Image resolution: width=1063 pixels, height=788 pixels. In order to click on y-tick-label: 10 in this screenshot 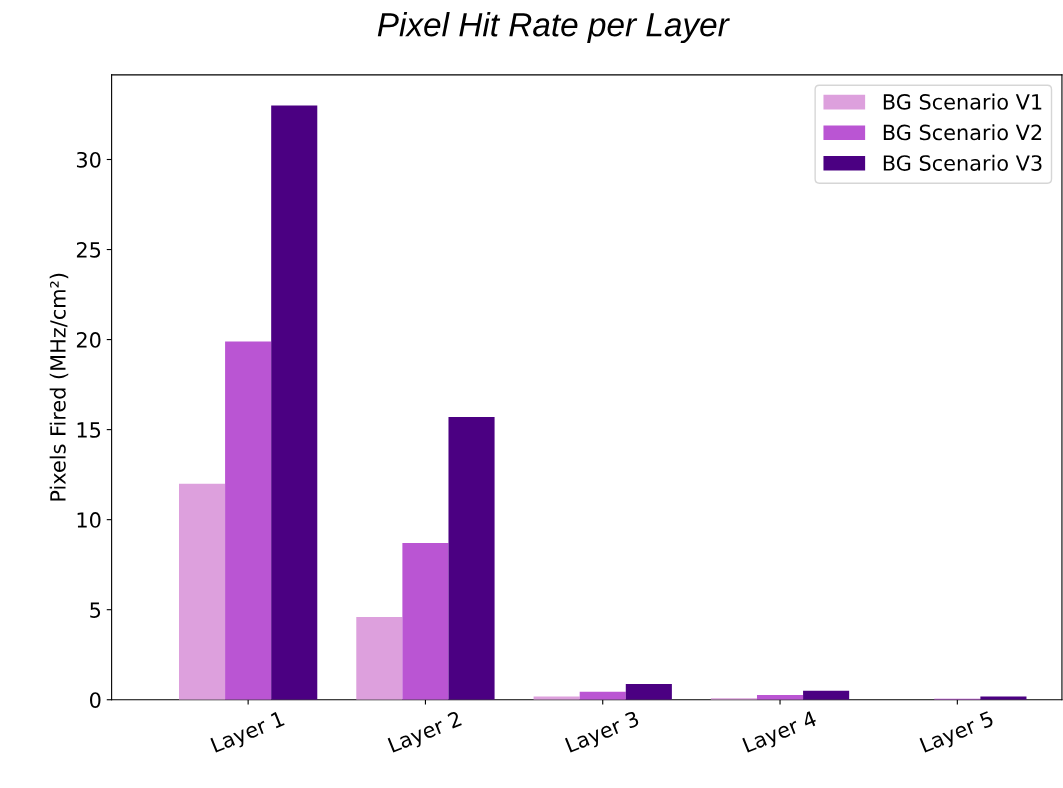, I will do `click(89, 520)`.